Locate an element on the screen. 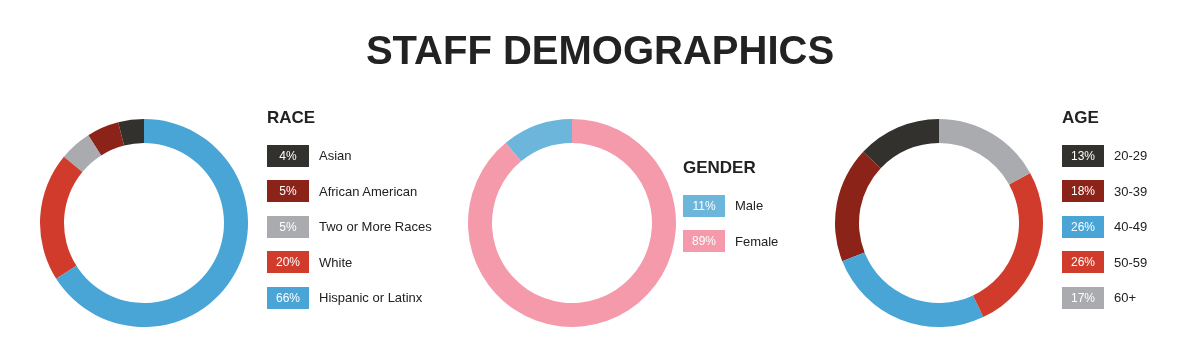  legend-title: GENDER is located at coordinates (720, 168).